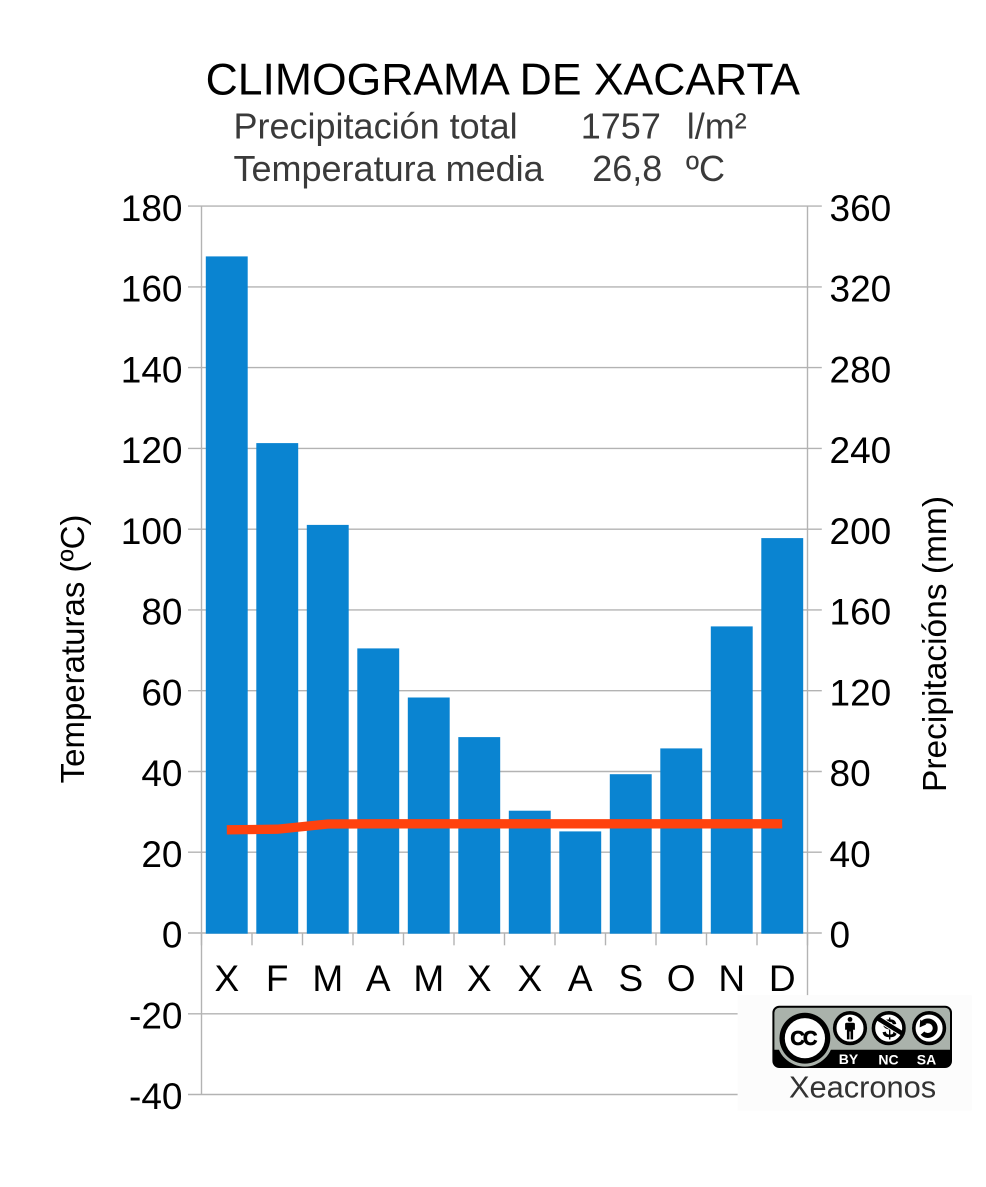 This screenshot has width=986, height=1187. What do you see at coordinates (717, 126) in the screenshot?
I see `svg-text: l/m²` at bounding box center [717, 126].